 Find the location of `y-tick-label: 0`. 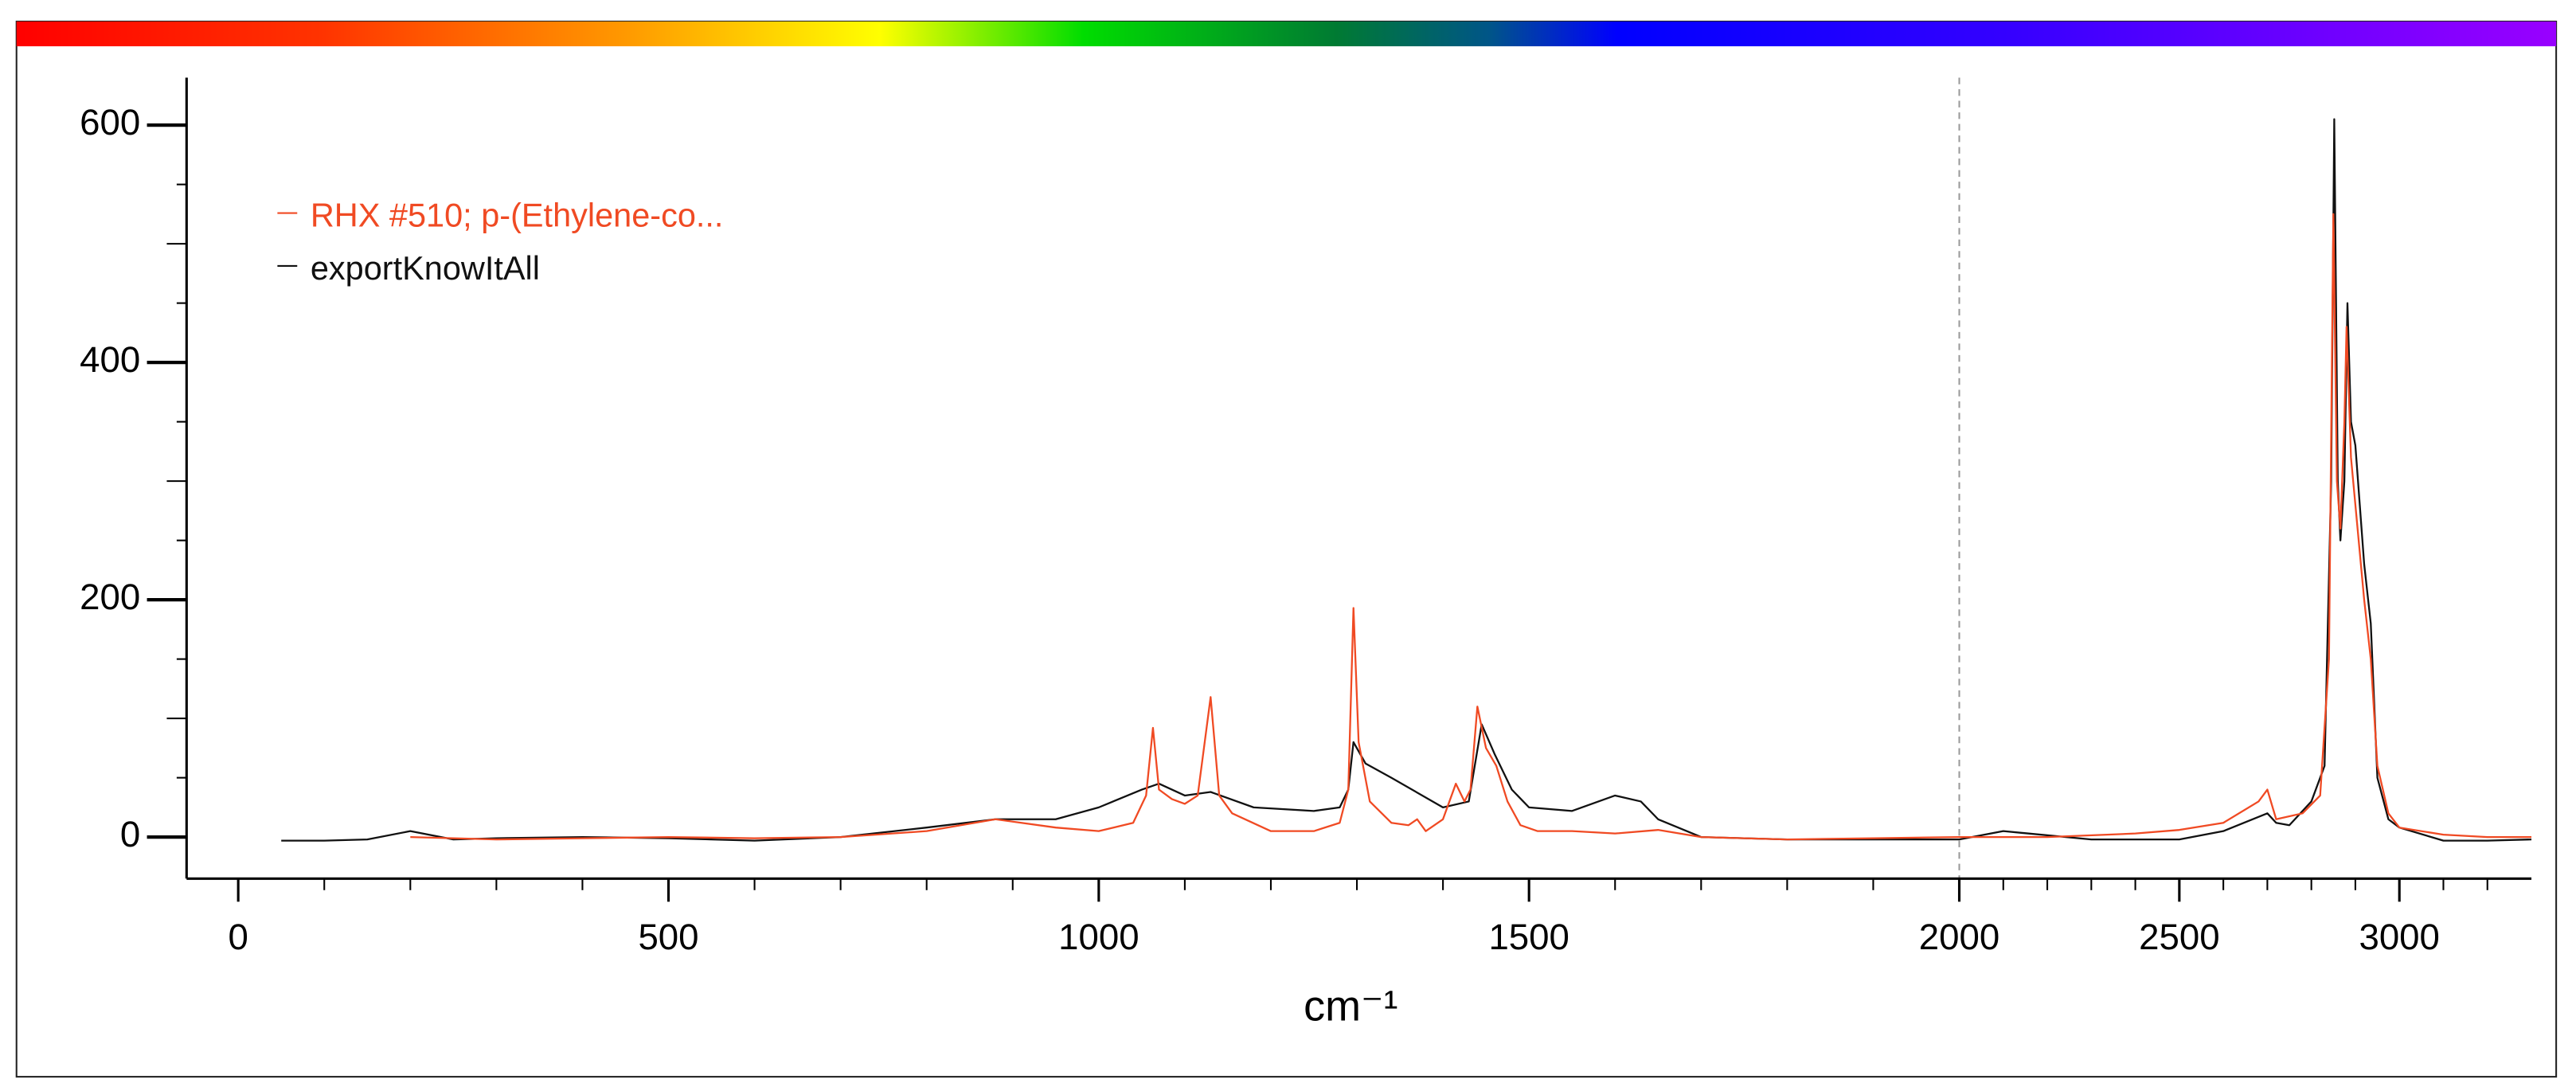

y-tick-label: 0 is located at coordinates (130, 834).